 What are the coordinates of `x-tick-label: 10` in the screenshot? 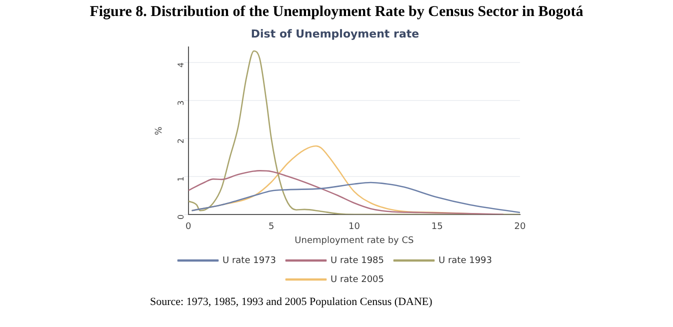 It's located at (354, 227).